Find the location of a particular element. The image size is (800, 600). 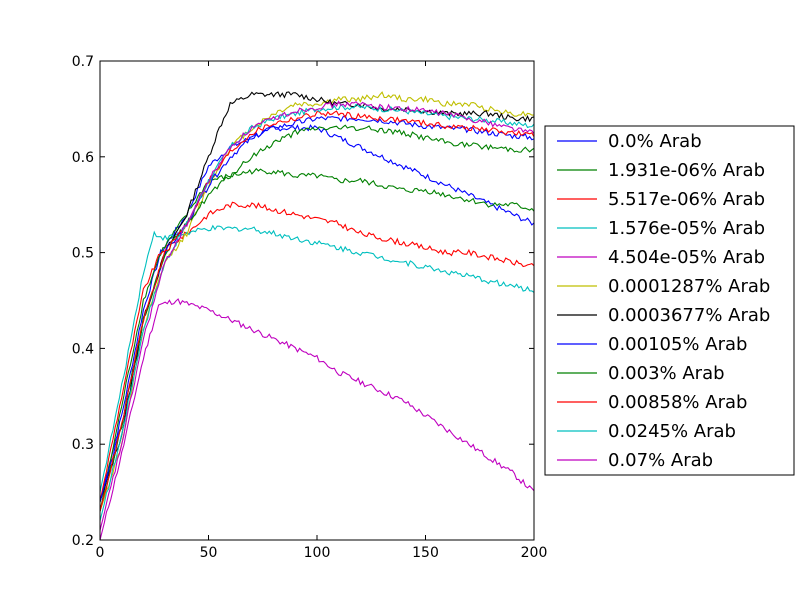

x-tick-label: 150 is located at coordinates (425, 553).